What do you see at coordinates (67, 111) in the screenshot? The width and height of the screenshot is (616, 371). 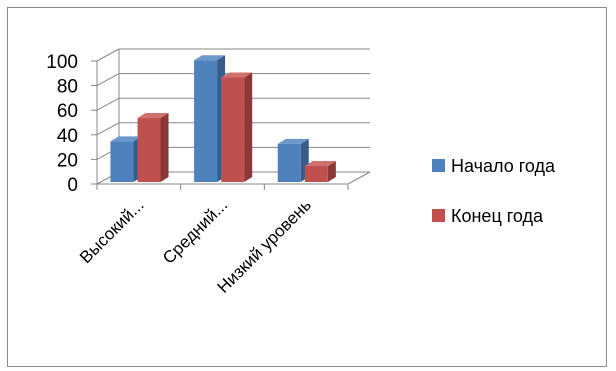 I see `y-tick-label: 60` at bounding box center [67, 111].